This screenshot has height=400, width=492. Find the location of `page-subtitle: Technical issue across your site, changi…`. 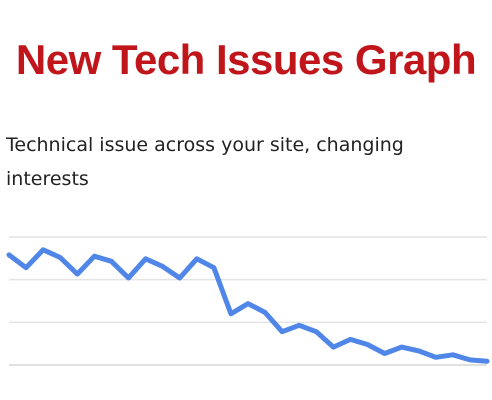

page-subtitle: Technical issue across your site, changi… is located at coordinates (205, 162).